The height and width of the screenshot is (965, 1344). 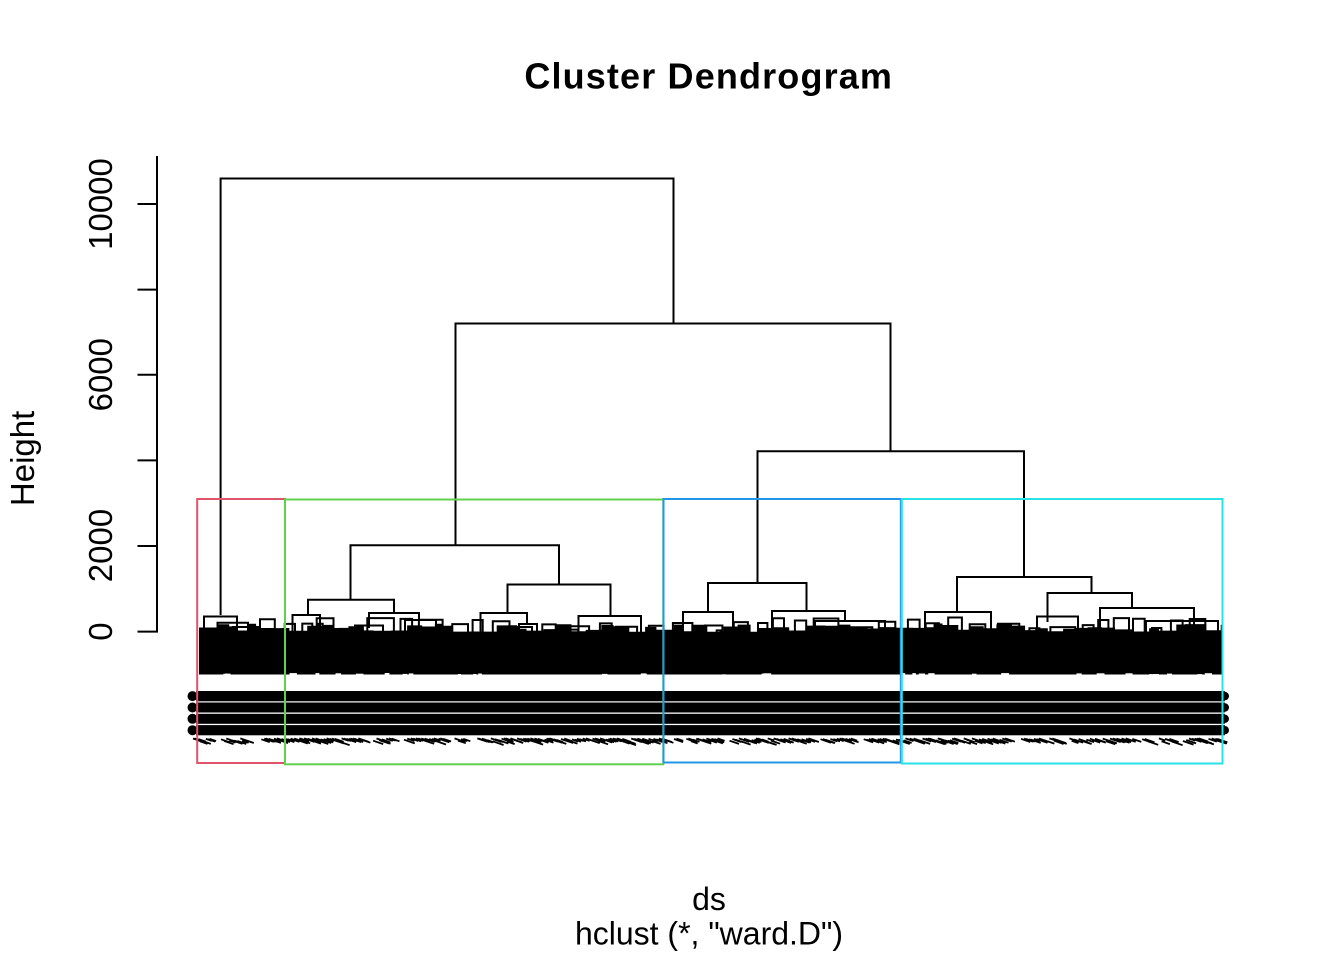 What do you see at coordinates (100, 545) in the screenshot?
I see `svg-text: 2000` at bounding box center [100, 545].